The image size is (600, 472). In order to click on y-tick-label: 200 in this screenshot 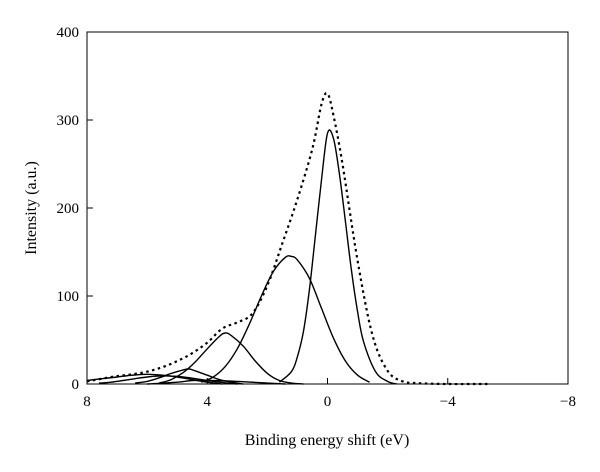, I will do `click(68, 209)`.